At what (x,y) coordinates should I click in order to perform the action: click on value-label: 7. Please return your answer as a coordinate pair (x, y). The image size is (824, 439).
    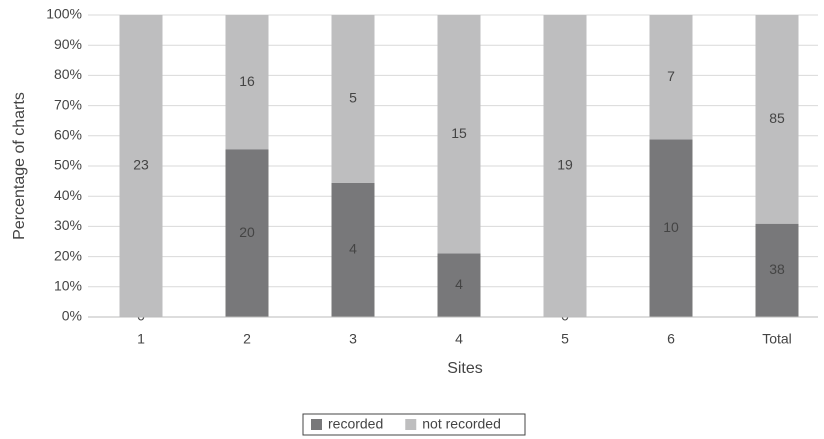
    Looking at the image, I should click on (671, 76).